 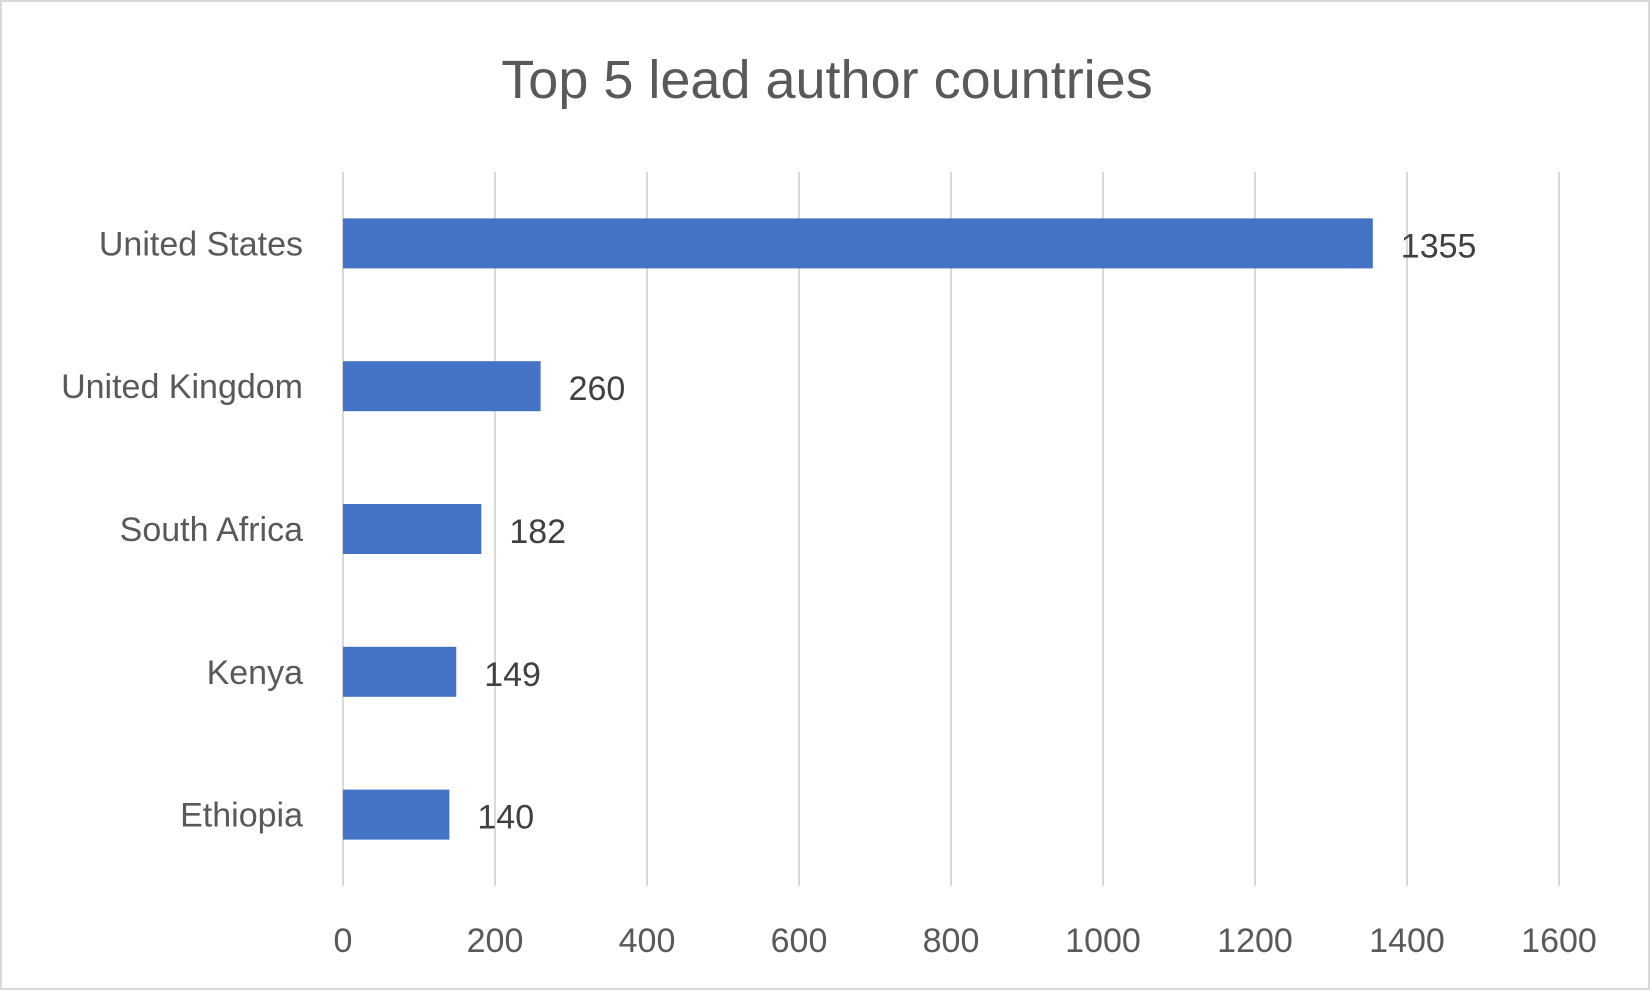 What do you see at coordinates (1407, 941) in the screenshot?
I see `x-tick-label: 1400` at bounding box center [1407, 941].